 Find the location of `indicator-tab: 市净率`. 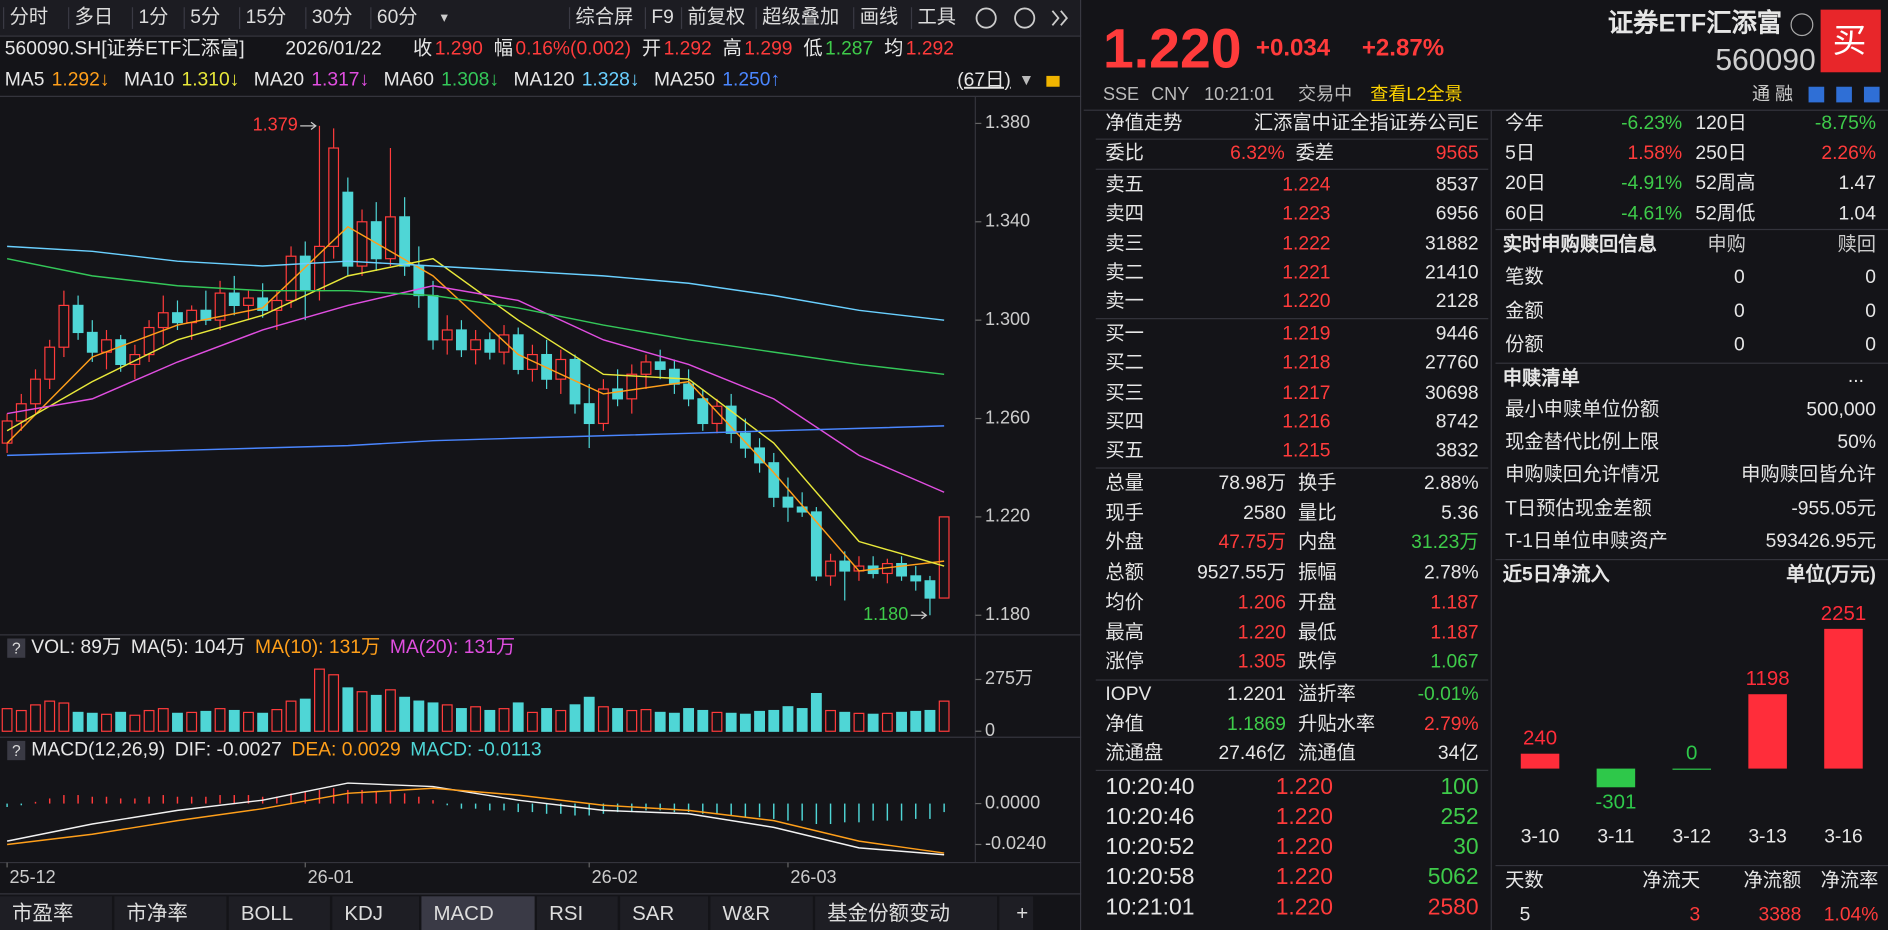

indicator-tab: 市净率 is located at coordinates (156, 913).